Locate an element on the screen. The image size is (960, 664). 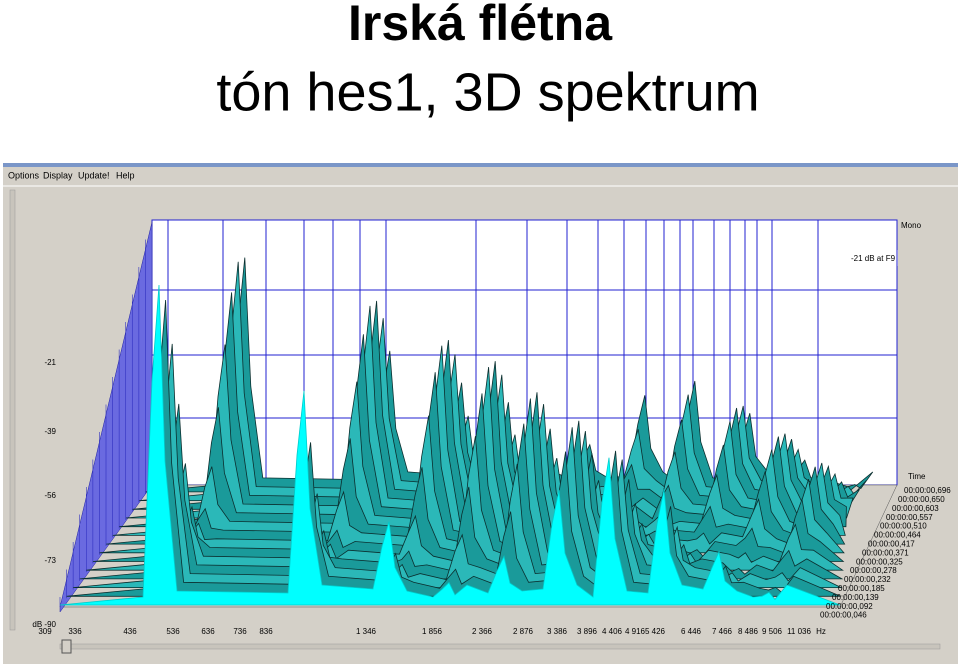
x-axis-label: 736 is located at coordinates (240, 631).